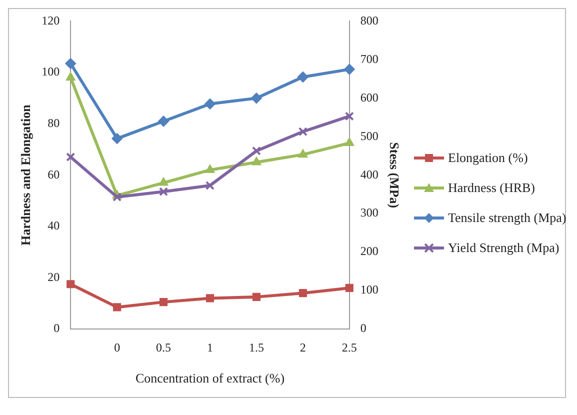  What do you see at coordinates (369, 20) in the screenshot?
I see `y2-tick-label: 800` at bounding box center [369, 20].